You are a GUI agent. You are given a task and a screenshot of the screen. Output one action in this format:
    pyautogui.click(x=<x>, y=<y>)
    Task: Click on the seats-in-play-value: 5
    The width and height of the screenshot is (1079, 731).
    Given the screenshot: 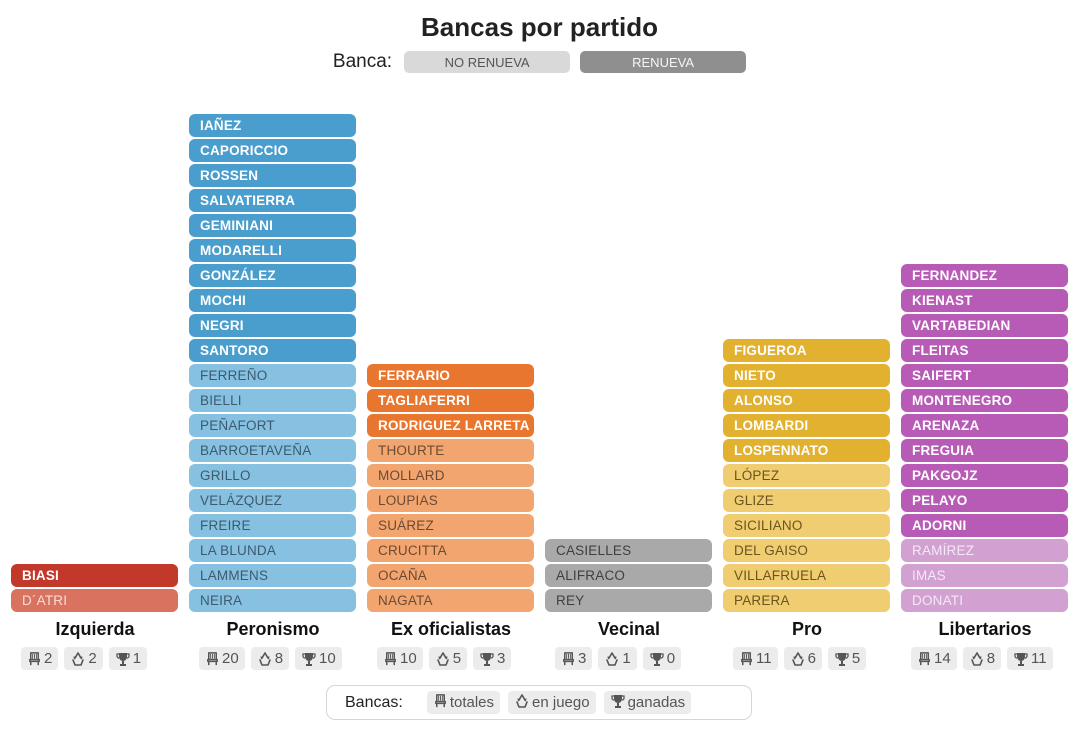 What is the action you would take?
    pyautogui.click(x=457, y=658)
    